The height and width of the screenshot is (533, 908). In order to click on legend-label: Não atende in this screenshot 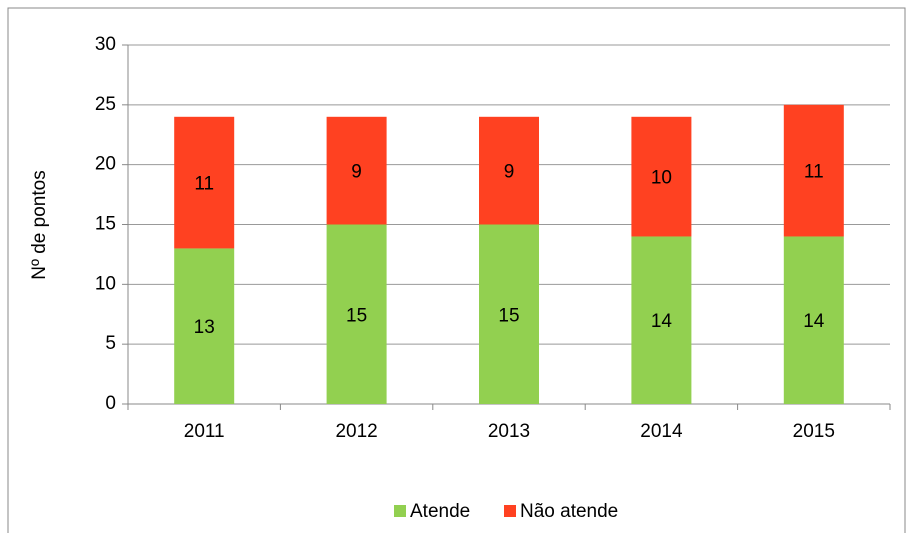, I will do `click(569, 511)`.